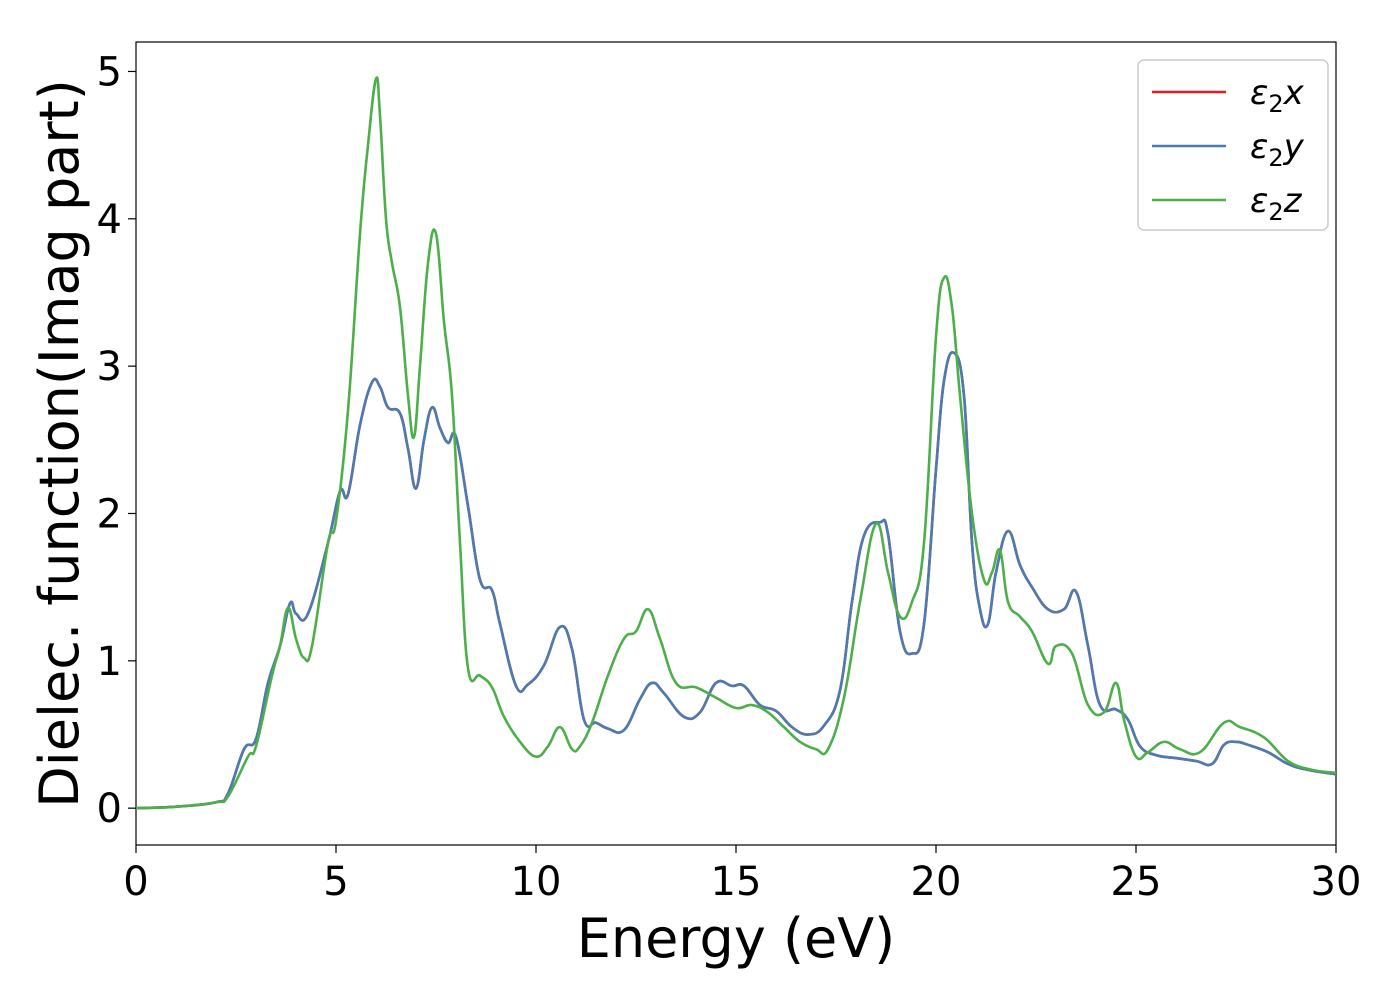 The image size is (1400, 1000). What do you see at coordinates (109, 220) in the screenshot?
I see `y-tick-label: 4` at bounding box center [109, 220].